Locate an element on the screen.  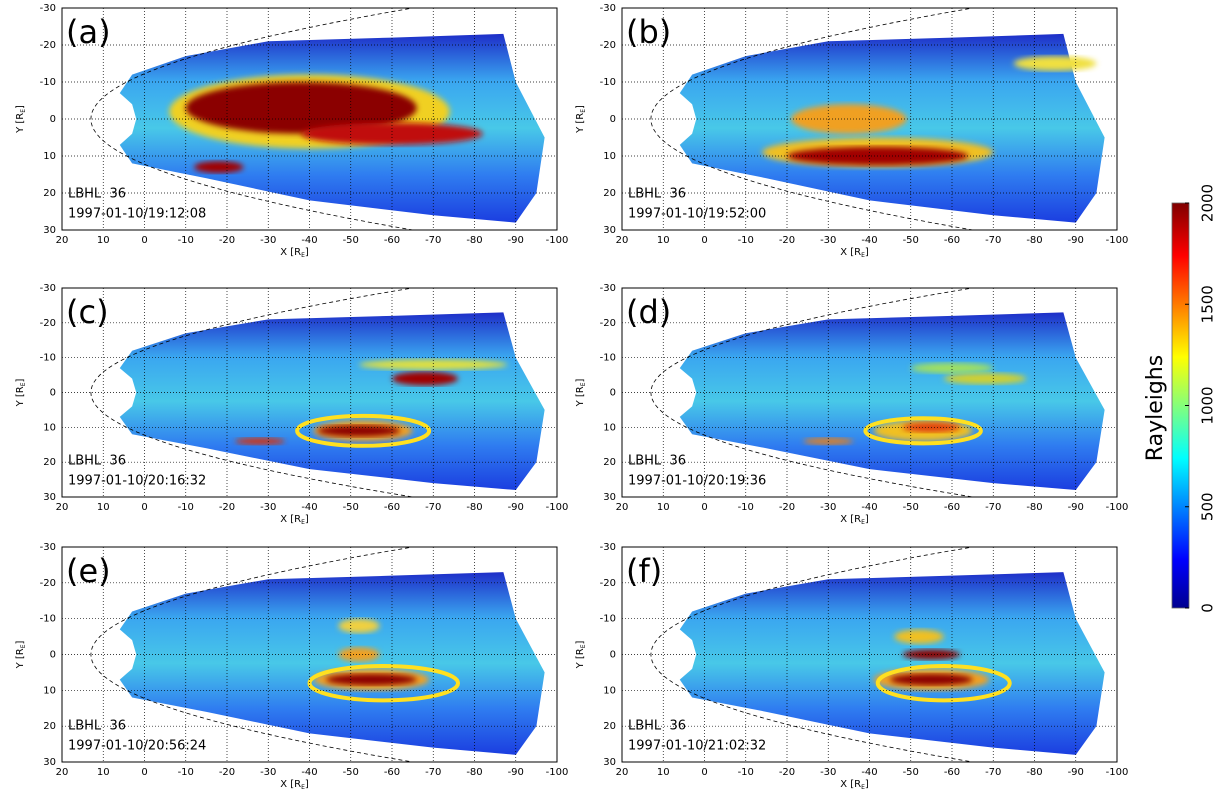
panel-label: (c) is located at coordinates (87, 312).